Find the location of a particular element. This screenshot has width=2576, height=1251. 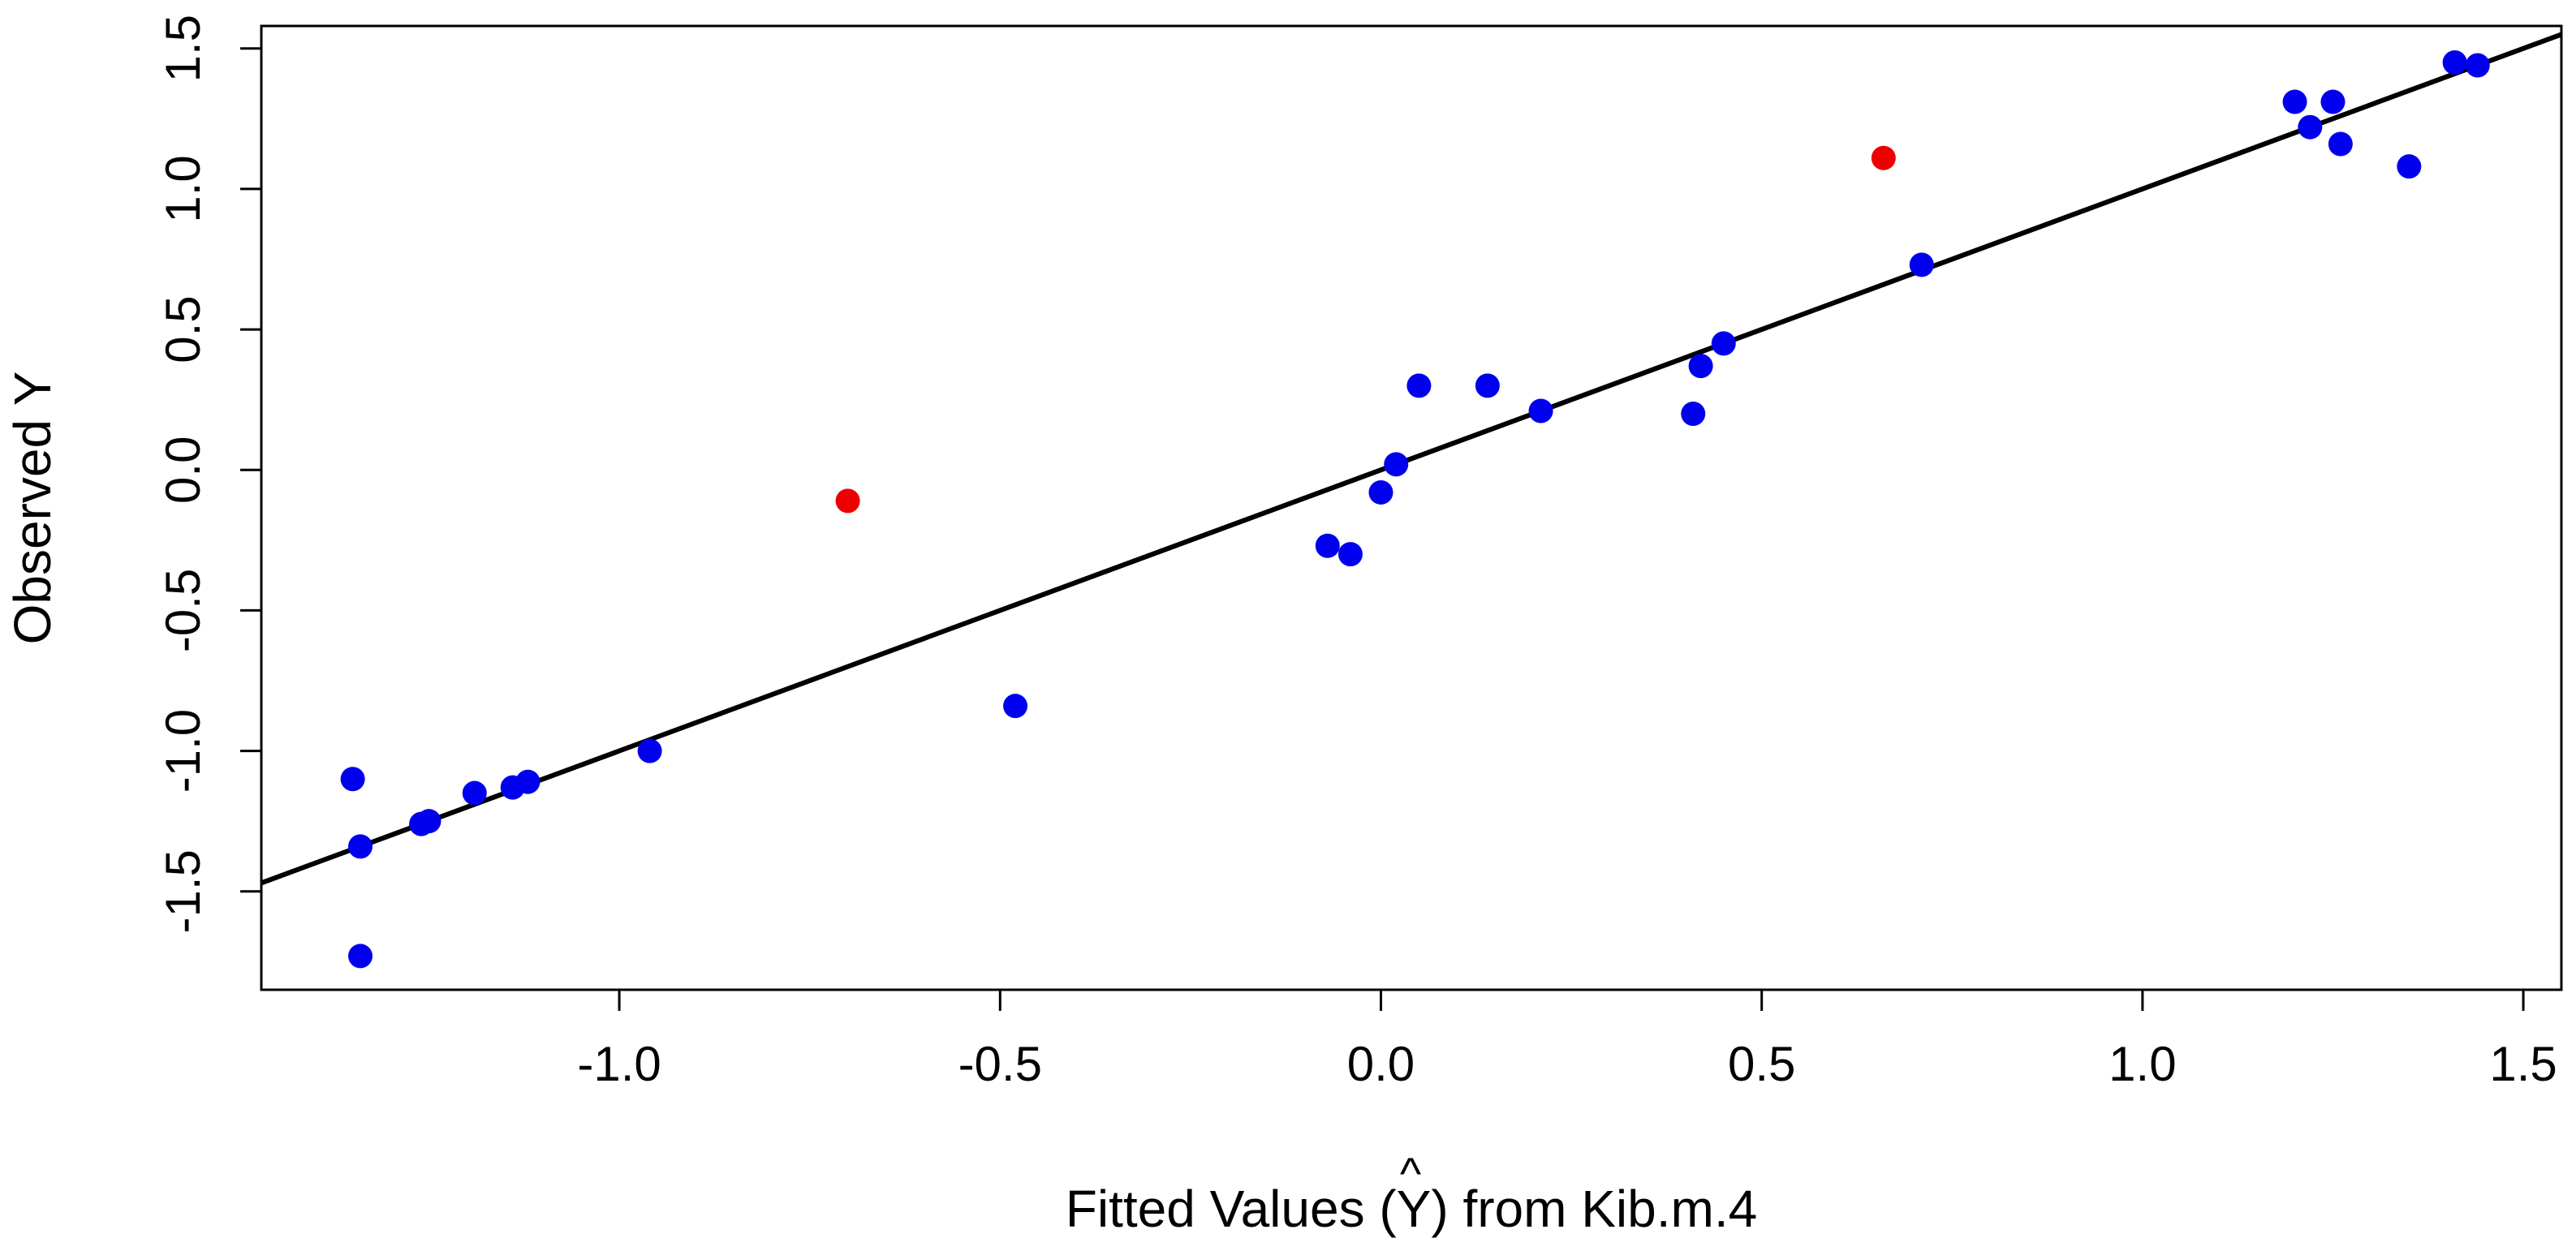

y-hat-symbol: Y is located at coordinates (1415, 1209).